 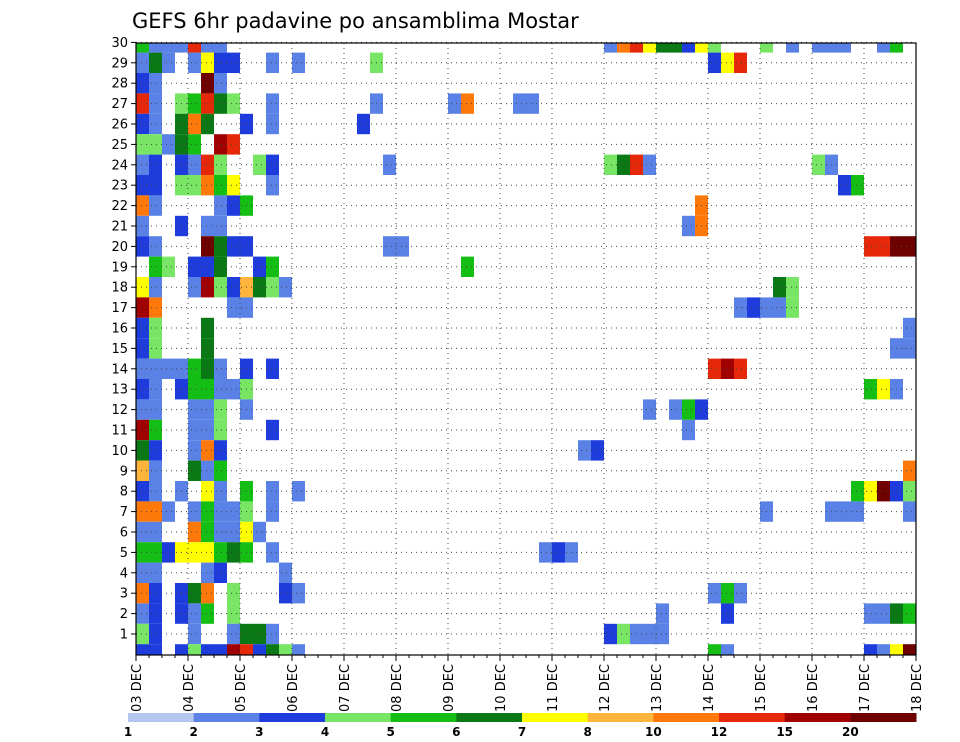 What do you see at coordinates (719, 732) in the screenshot?
I see `colorbar-label: 12` at bounding box center [719, 732].